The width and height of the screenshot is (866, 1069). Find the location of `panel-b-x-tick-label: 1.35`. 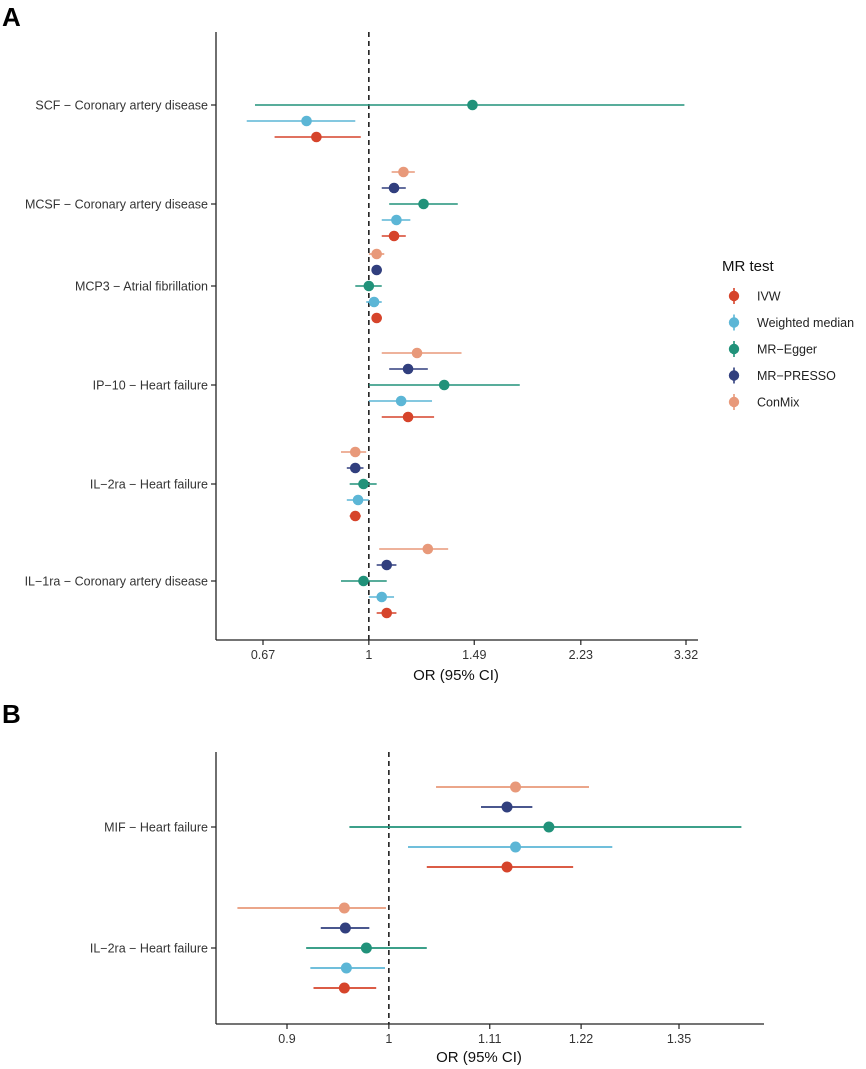

panel-b-x-tick-label: 1.35 is located at coordinates (679, 1039).